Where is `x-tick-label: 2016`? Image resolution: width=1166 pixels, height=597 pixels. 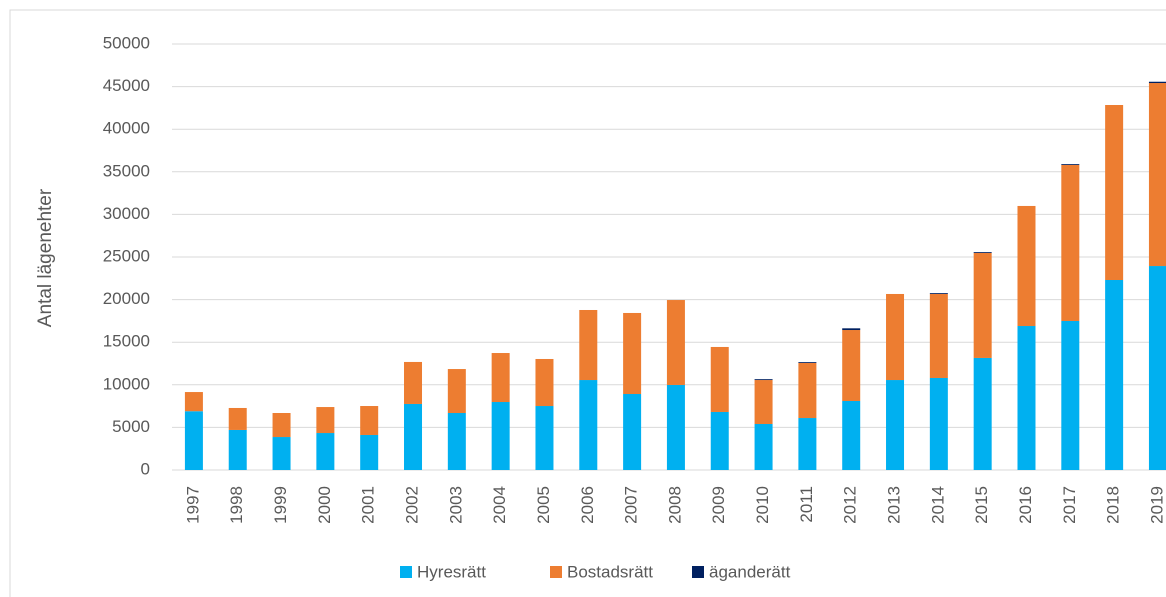
x-tick-label: 2016 is located at coordinates (1025, 505).